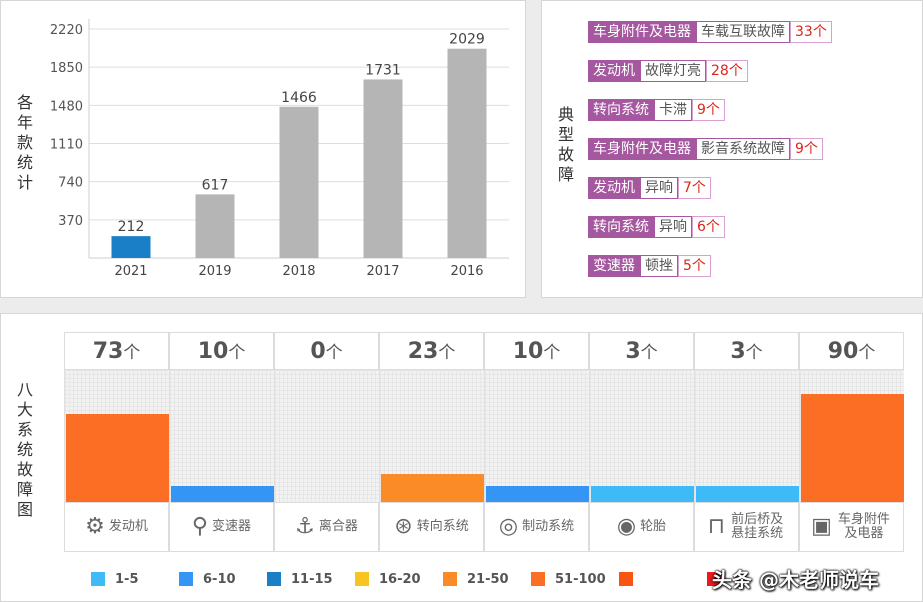 This screenshot has width=923, height=602. Describe the element at coordinates (108, 351) in the screenshot. I see `count-value: 73` at that location.